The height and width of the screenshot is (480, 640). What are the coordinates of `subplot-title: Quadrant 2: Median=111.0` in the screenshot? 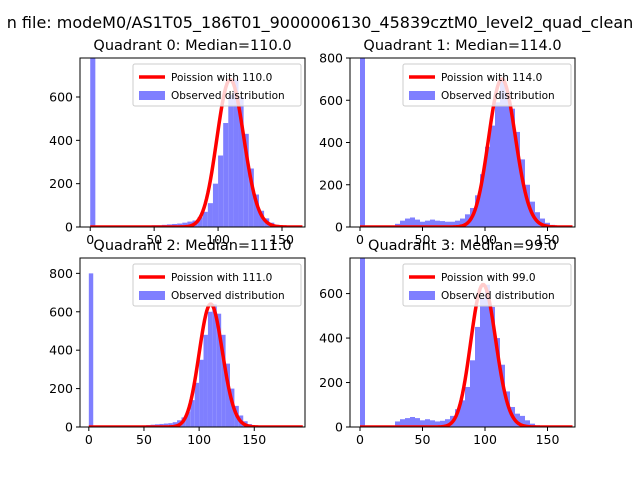 It's located at (192, 246).